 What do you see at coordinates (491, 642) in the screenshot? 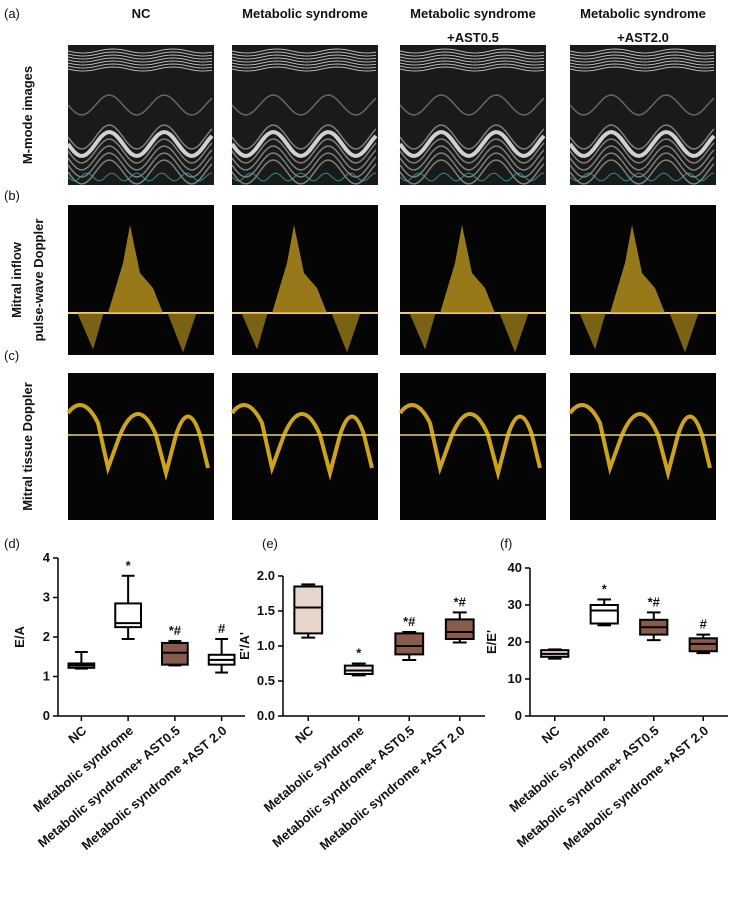
I see `y-axis-label: E/E'` at bounding box center [491, 642].